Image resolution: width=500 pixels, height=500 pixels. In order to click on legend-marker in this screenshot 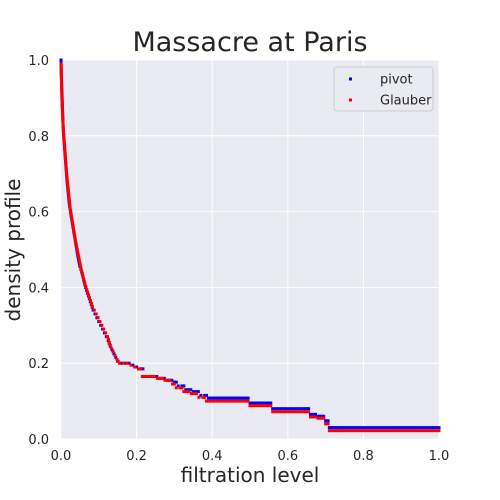, I will do `click(350, 100)`.